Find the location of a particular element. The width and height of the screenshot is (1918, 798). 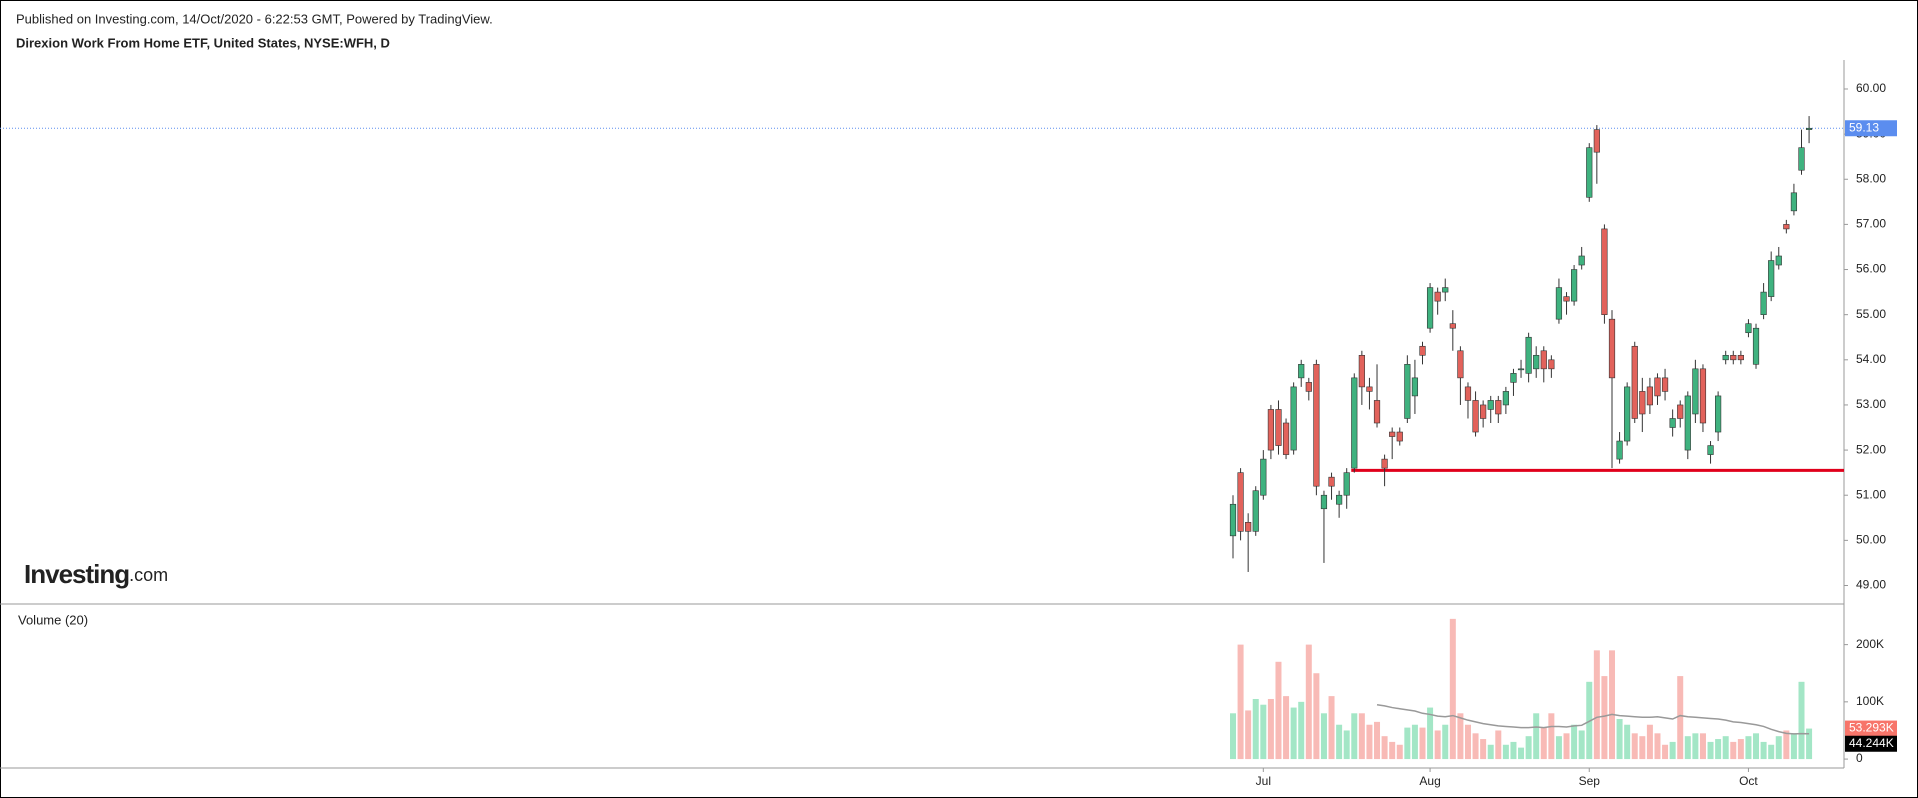

logo: Investing.com is located at coordinates (96, 574).